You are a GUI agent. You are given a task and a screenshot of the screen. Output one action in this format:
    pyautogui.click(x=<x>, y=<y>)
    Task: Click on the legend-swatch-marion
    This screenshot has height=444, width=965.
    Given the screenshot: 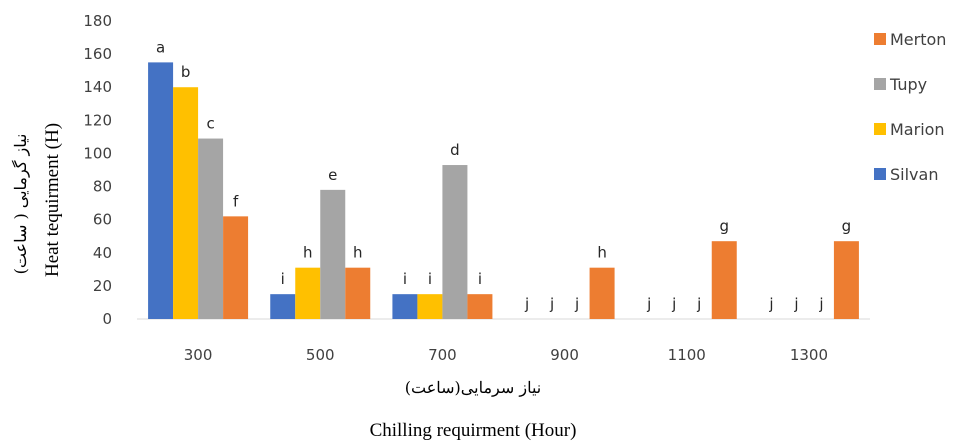 What is the action you would take?
    pyautogui.click(x=880, y=129)
    